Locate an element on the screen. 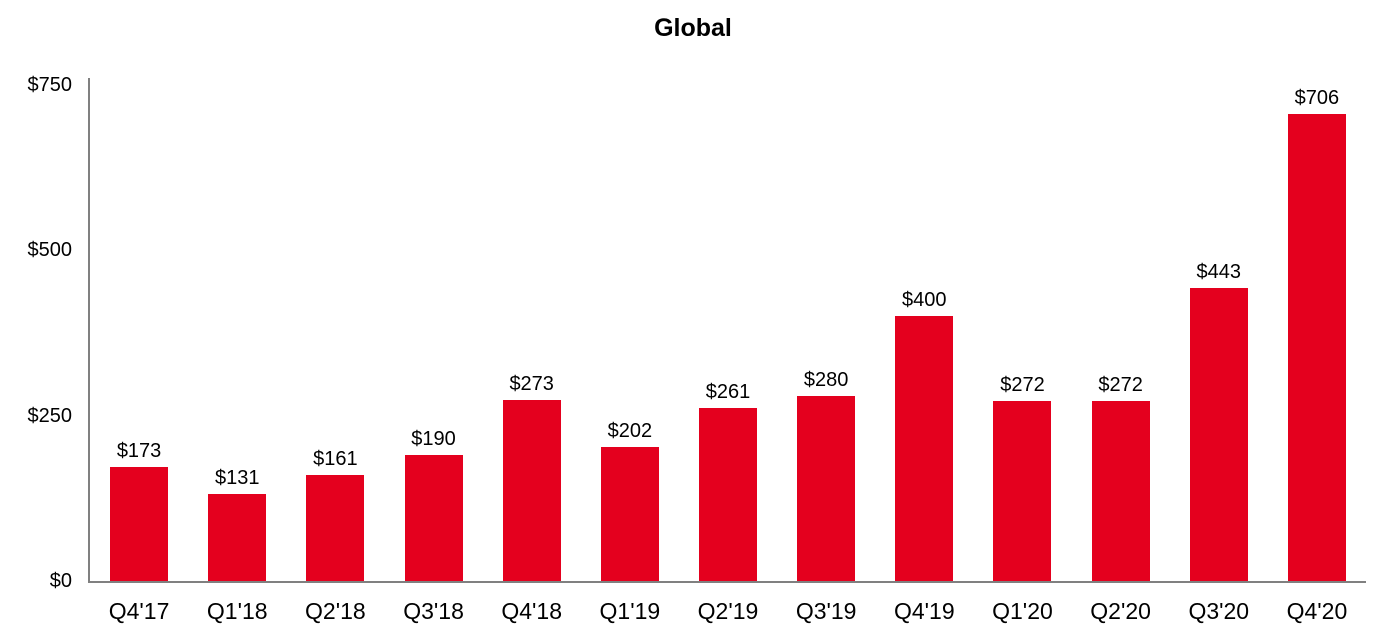  x-category-label: Q3'18 is located at coordinates (433, 611).